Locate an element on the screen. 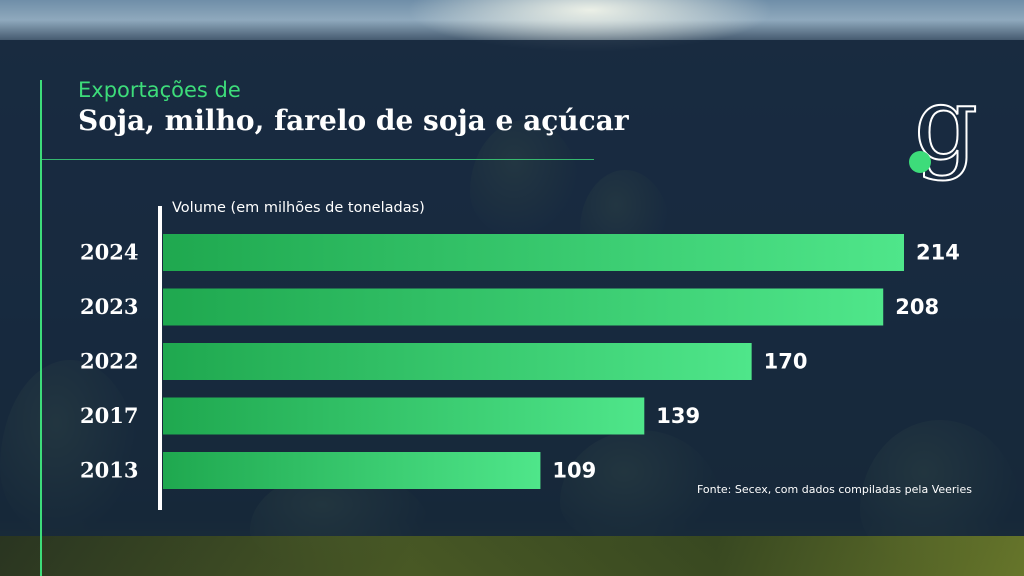  value-label-2024: 214 is located at coordinates (938, 253).